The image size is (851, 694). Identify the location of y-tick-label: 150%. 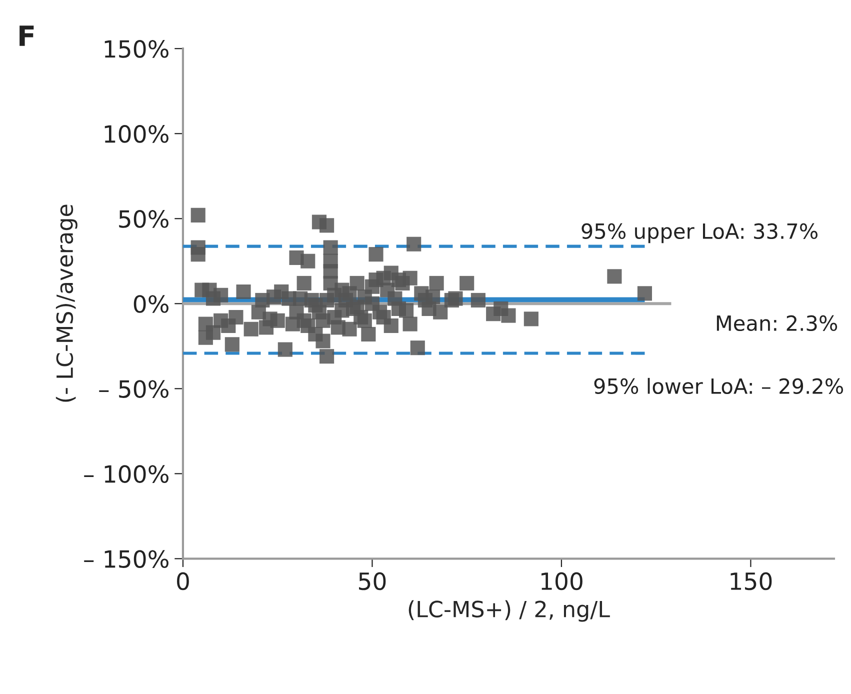
(136, 49).